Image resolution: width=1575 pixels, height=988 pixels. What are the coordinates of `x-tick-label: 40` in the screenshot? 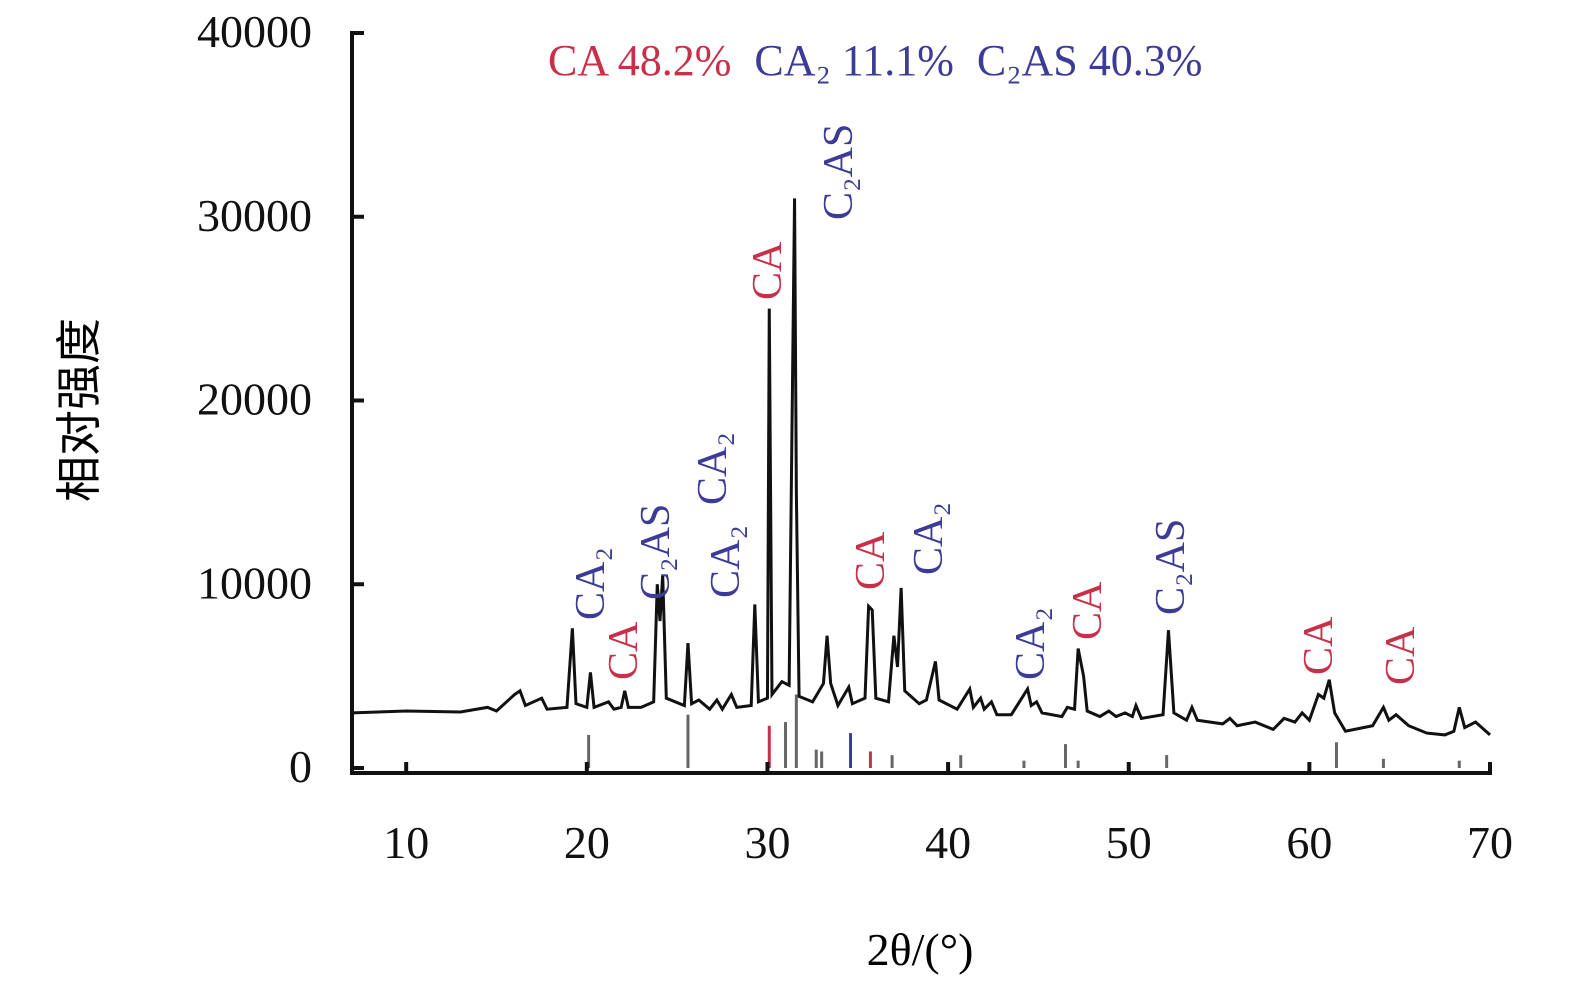 It's located at (948, 842).